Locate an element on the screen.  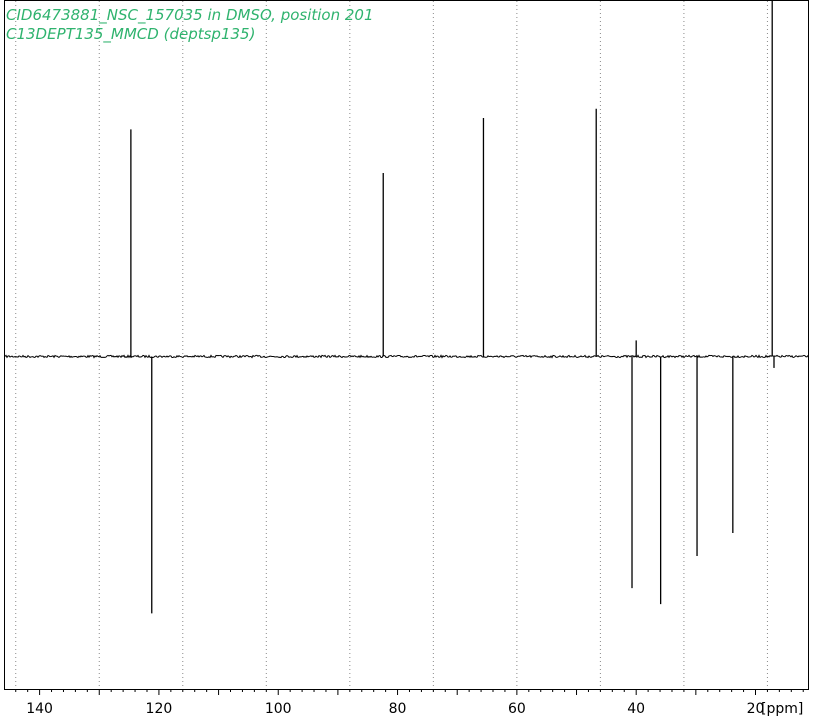
x-tick-label: 80 is located at coordinates (398, 709).